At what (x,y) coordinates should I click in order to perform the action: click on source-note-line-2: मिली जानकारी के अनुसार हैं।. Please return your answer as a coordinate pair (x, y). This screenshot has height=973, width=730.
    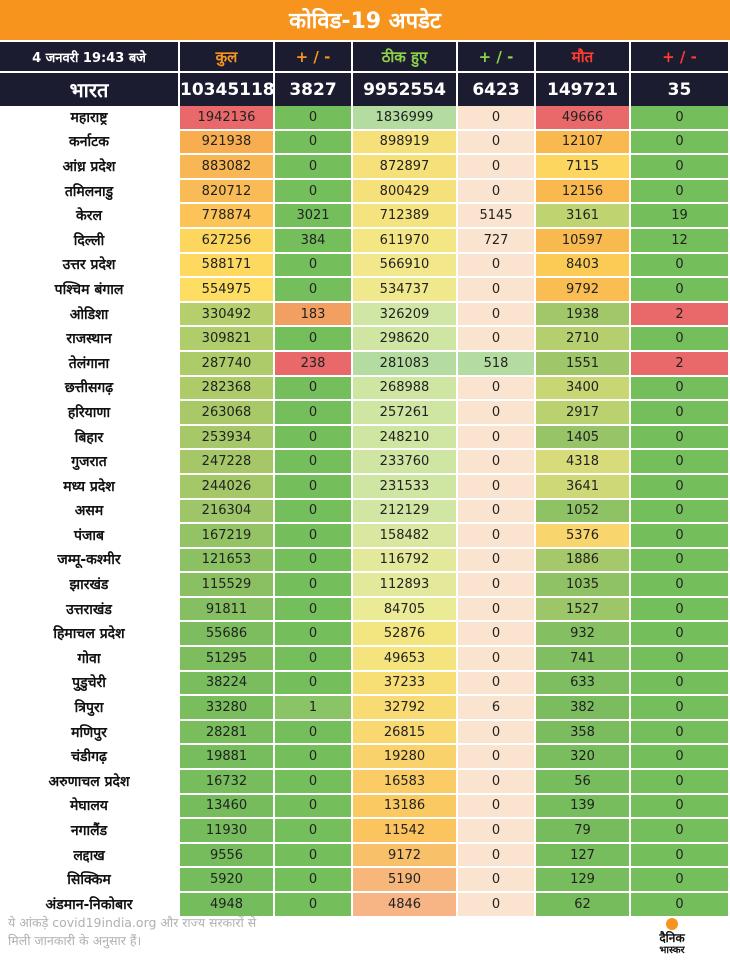
    Looking at the image, I should click on (75, 940).